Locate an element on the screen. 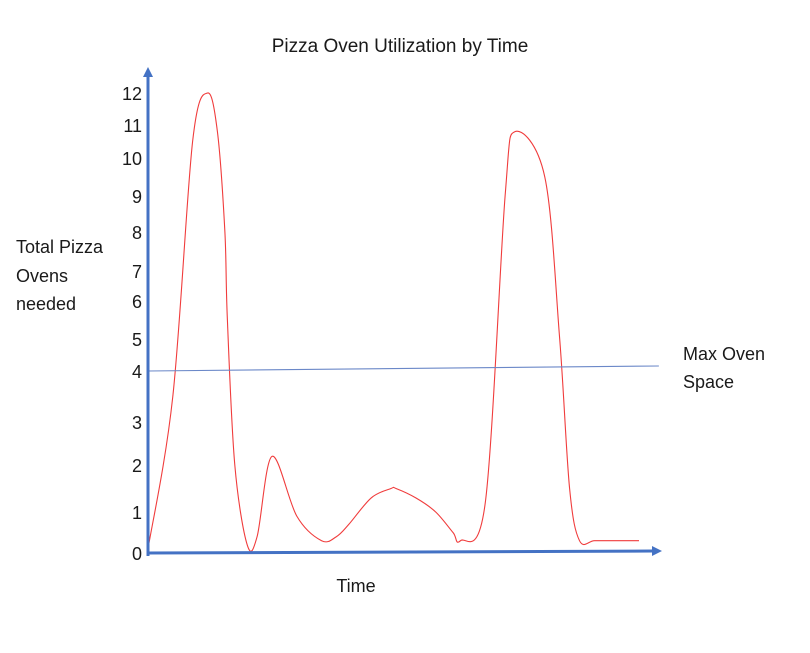 The height and width of the screenshot is (653, 810). reference-line-label-line-2: Space is located at coordinates (708, 382).